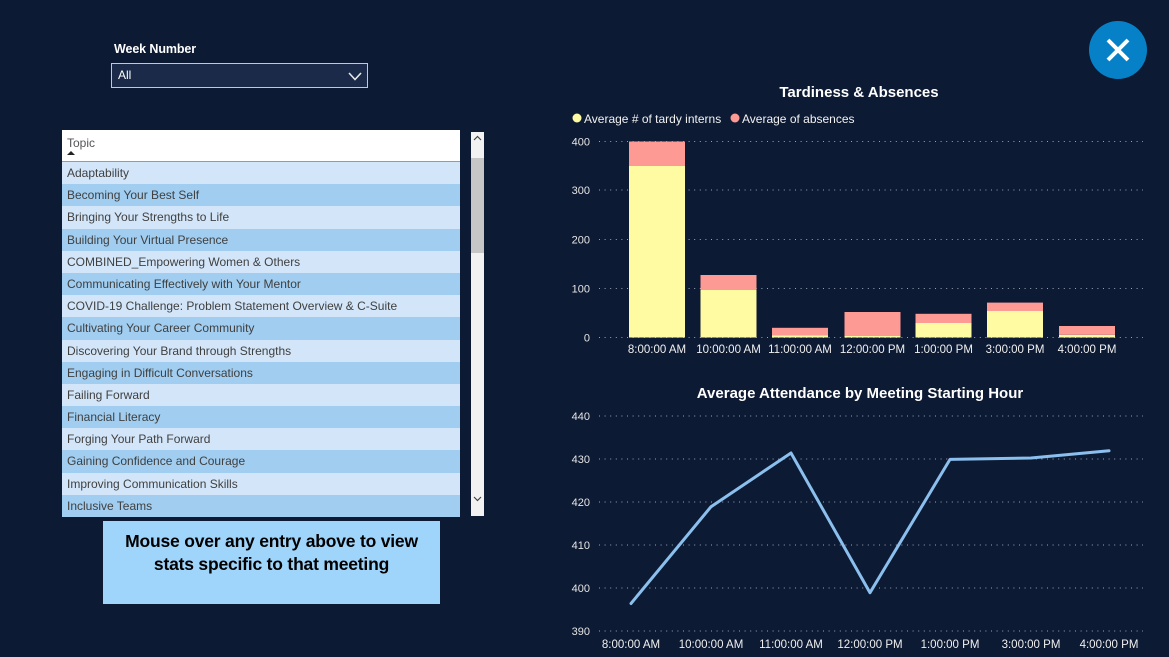 This screenshot has height=657, width=1169. Describe the element at coordinates (587, 339) in the screenshot. I see `svg-text: 0` at that location.